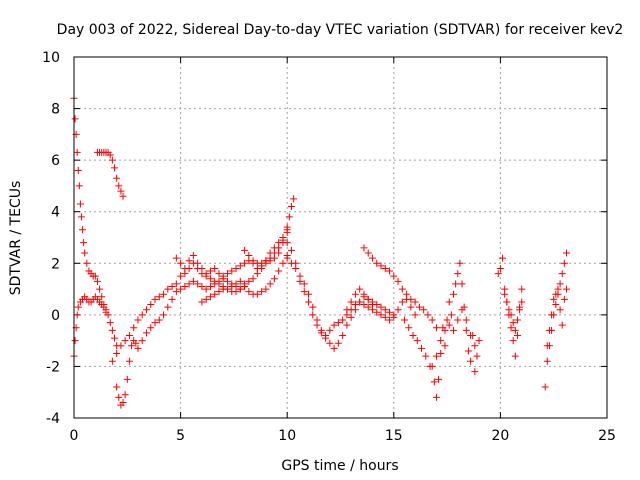 The image size is (640, 480). What do you see at coordinates (500, 436) in the screenshot?
I see `x-tick-label: 20` at bounding box center [500, 436].